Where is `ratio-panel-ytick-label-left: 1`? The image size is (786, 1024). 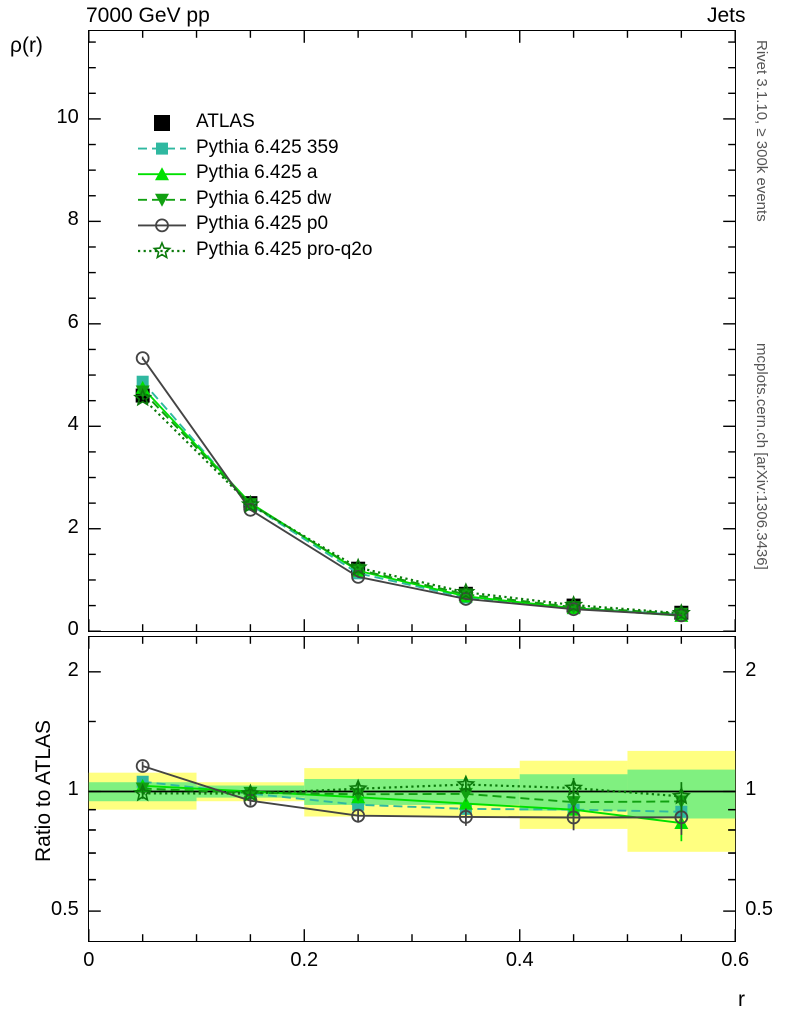
ratio-panel-ytick-label-left: 1 is located at coordinates (73, 789).